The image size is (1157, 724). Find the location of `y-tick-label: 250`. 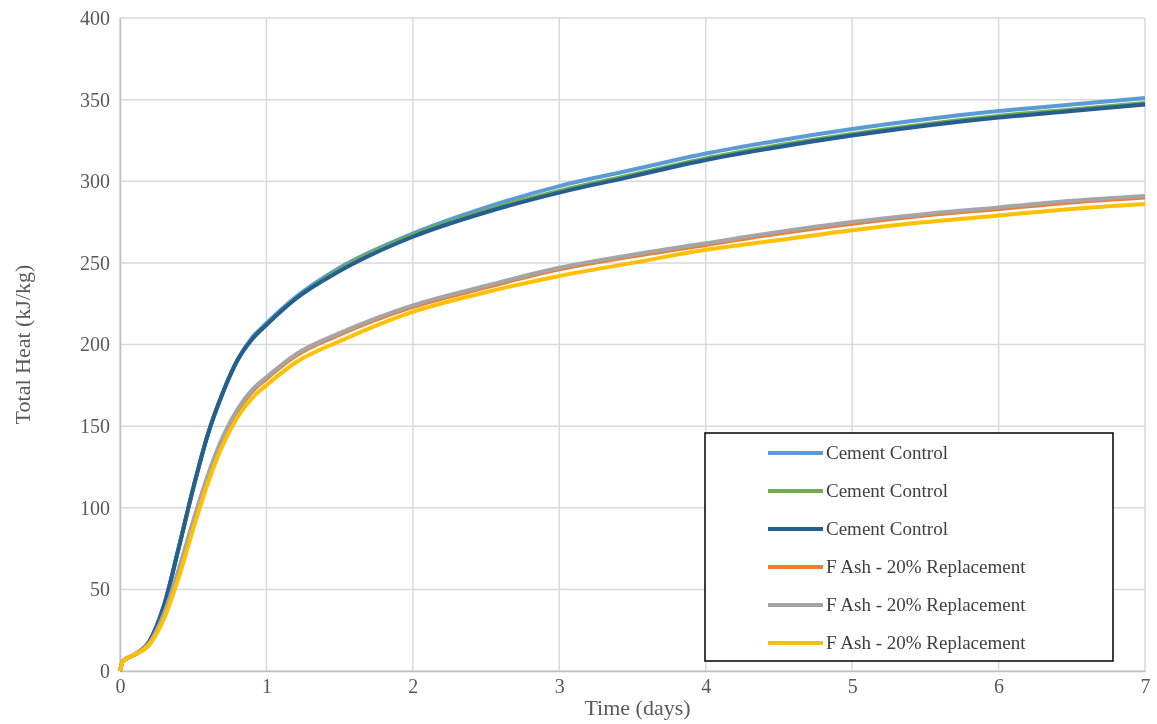

y-tick-label: 250 is located at coordinates (95, 262).